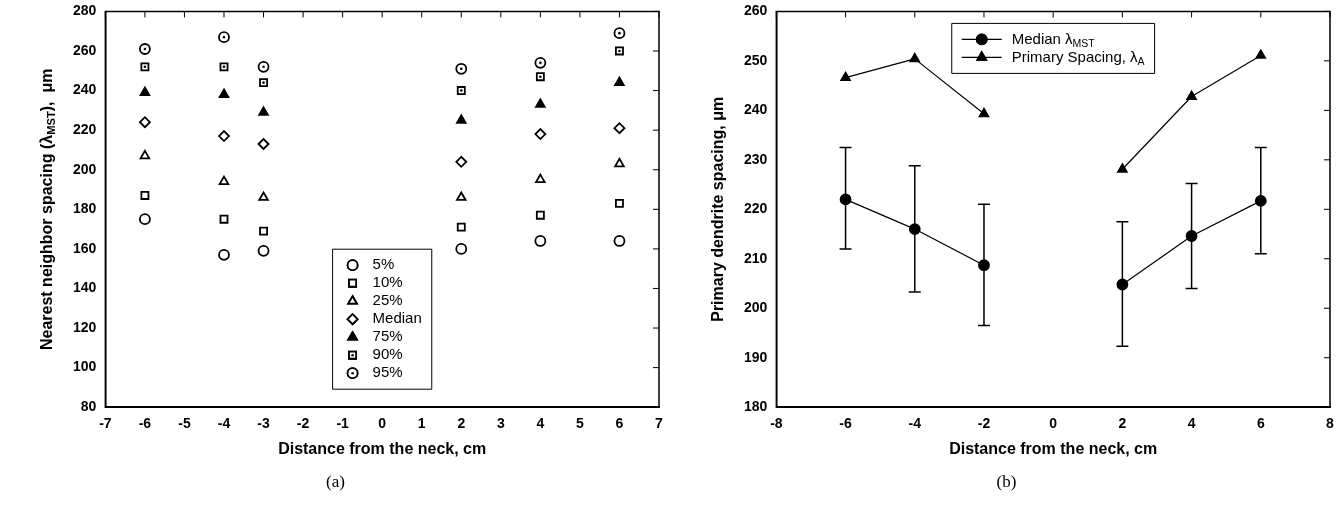 The width and height of the screenshot is (1343, 520). Describe the element at coordinates (343, 423) in the screenshot. I see `x-tick-label: -1` at that location.